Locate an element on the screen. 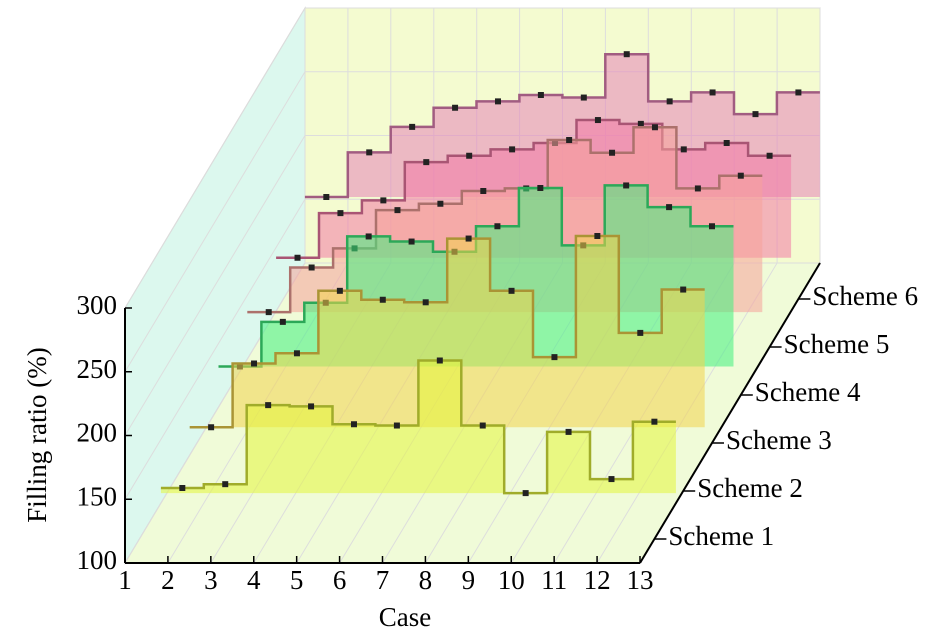  x-tick-label: 8 is located at coordinates (426, 580).